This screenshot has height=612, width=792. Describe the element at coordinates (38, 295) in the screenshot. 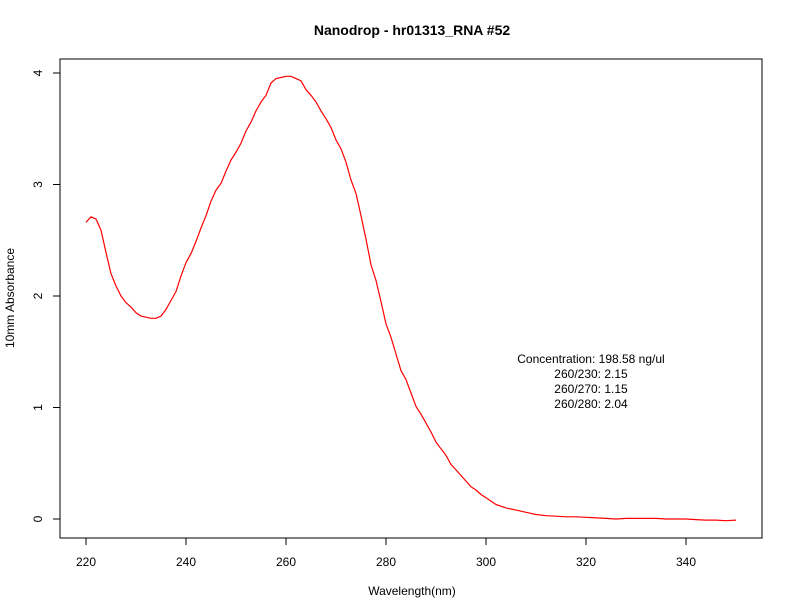

I see `y-tick-label: 2` at that location.